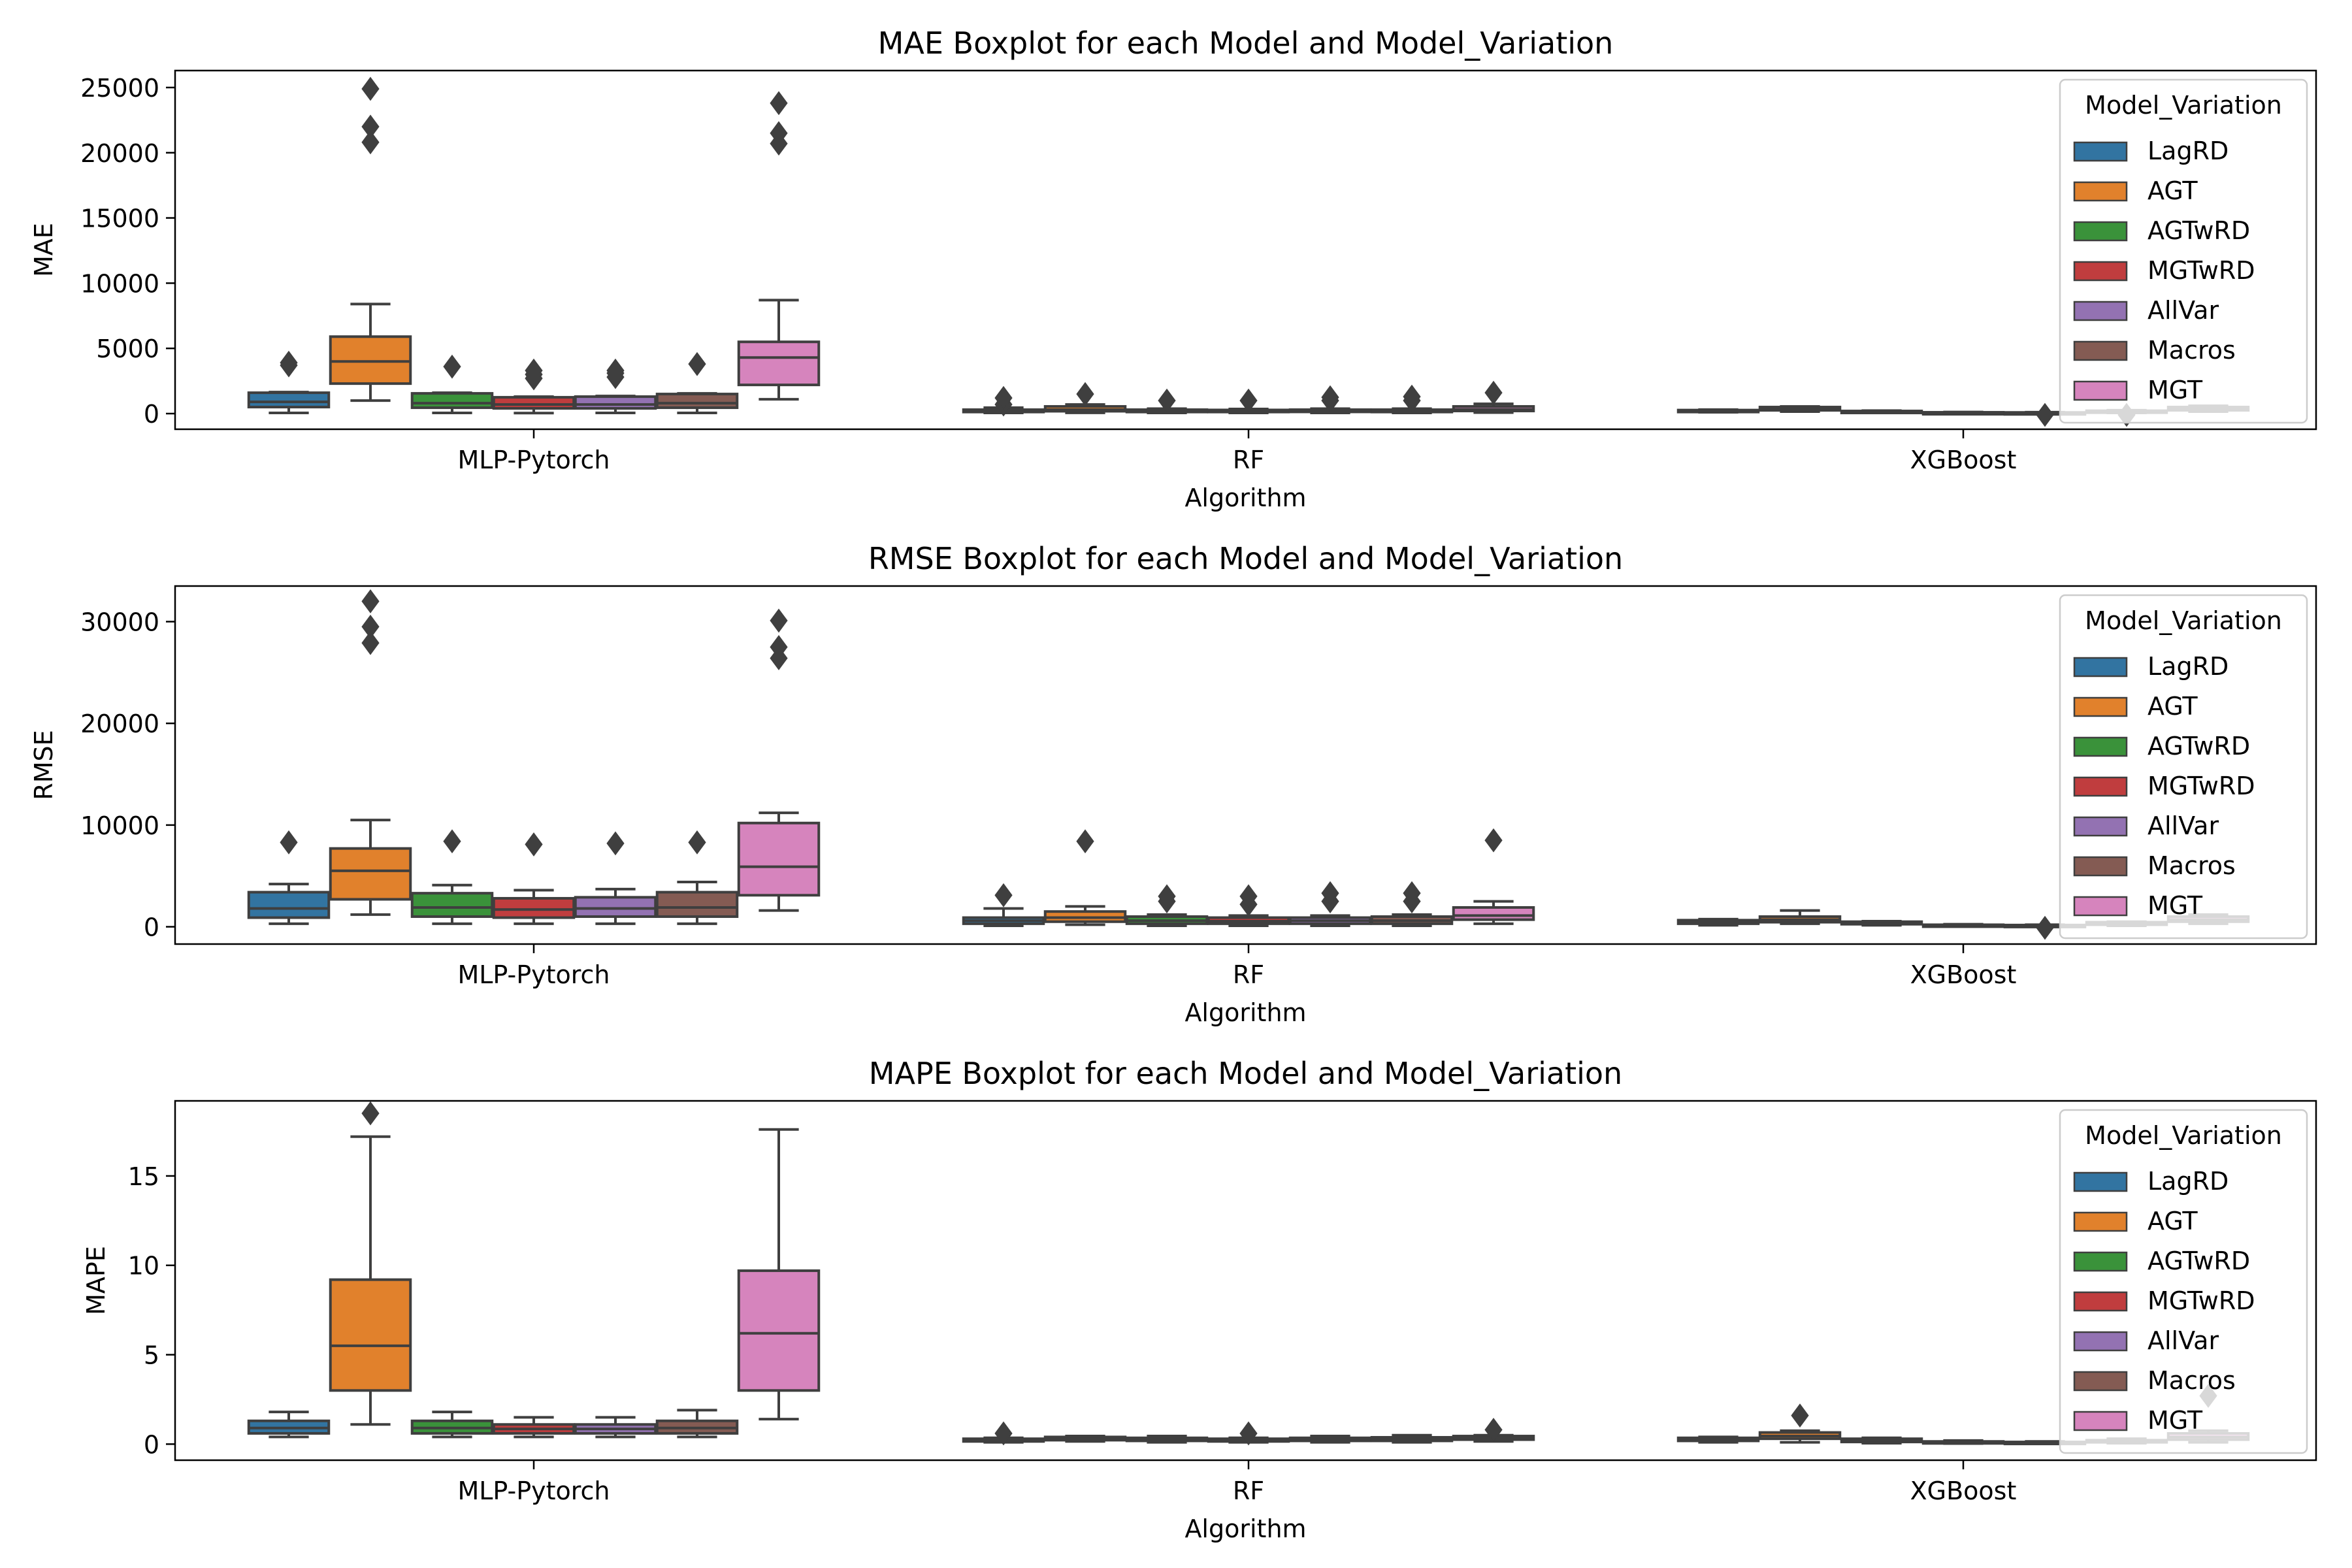 The height and width of the screenshot is (1568, 2352). Describe the element at coordinates (1800, 409) in the screenshot. I see `box-AGT-XGBoost` at that location.